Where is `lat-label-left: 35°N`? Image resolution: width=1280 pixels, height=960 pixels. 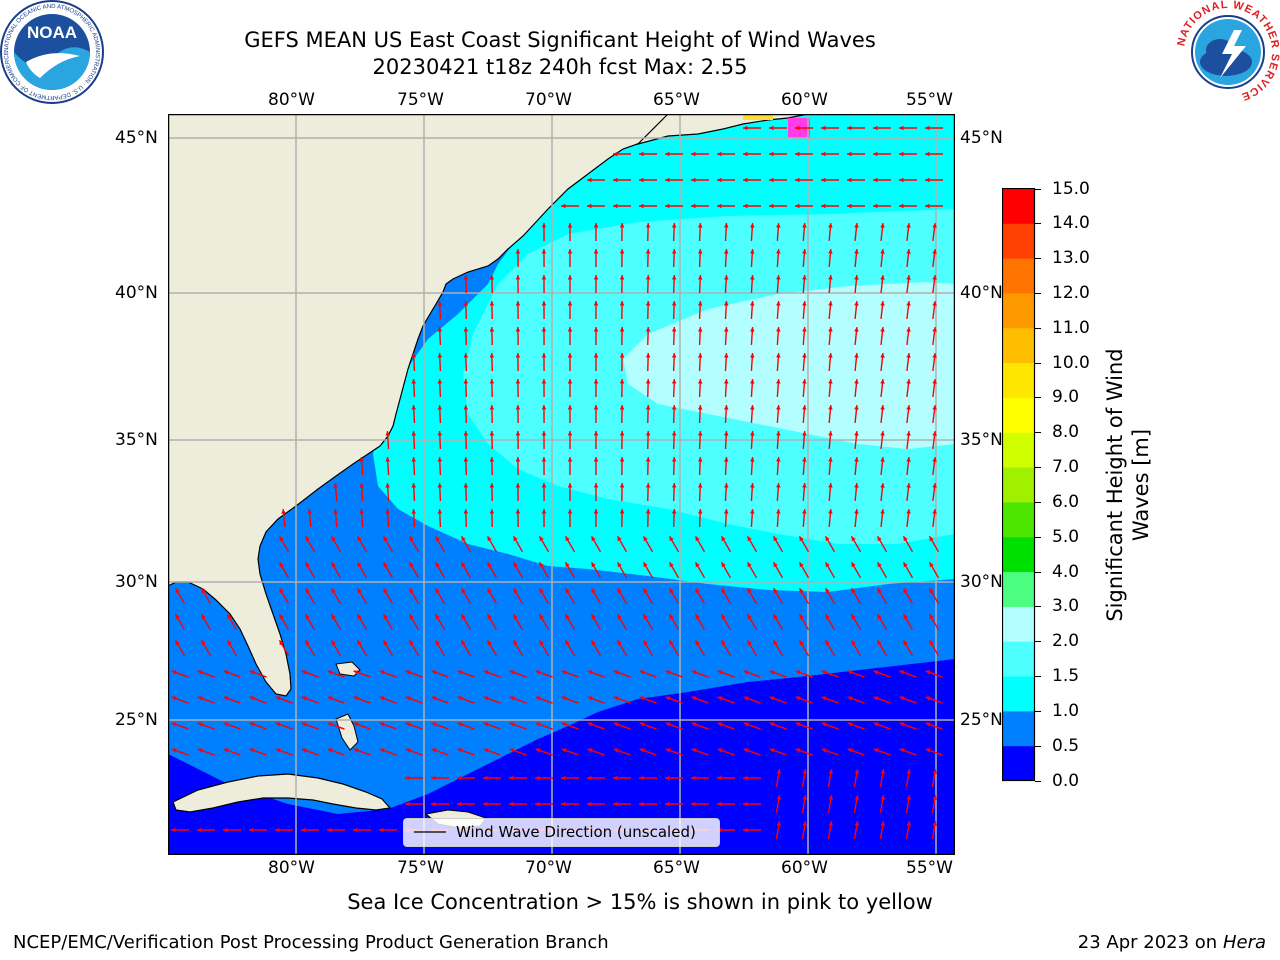
lat-label-left: 35°N is located at coordinates (136, 440).